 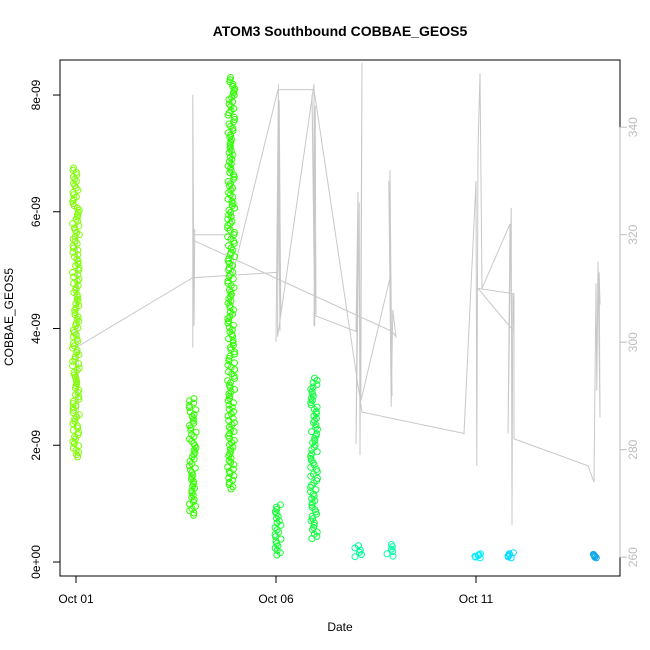 What do you see at coordinates (633, 557) in the screenshot?
I see `y2-tick-label: 260` at bounding box center [633, 557].